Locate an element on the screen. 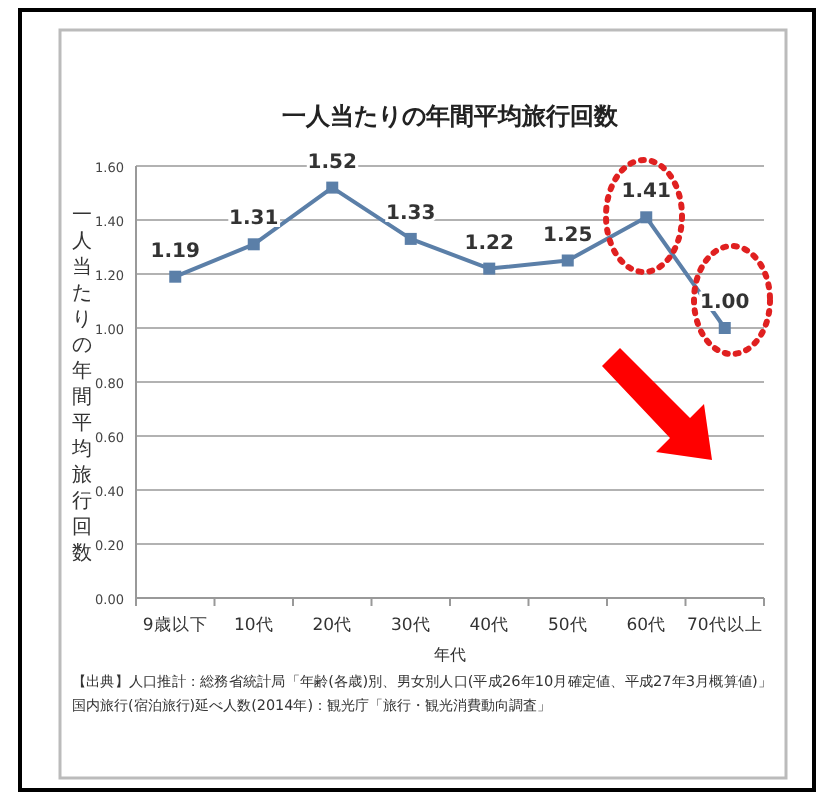 The image size is (836, 800). data-label: 1.25 is located at coordinates (568, 235).